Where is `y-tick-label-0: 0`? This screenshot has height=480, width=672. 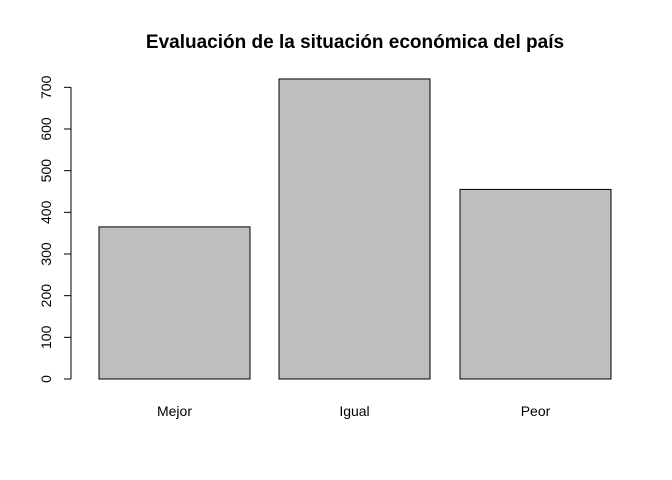
y-tick-label-0: 0 is located at coordinates (46, 379).